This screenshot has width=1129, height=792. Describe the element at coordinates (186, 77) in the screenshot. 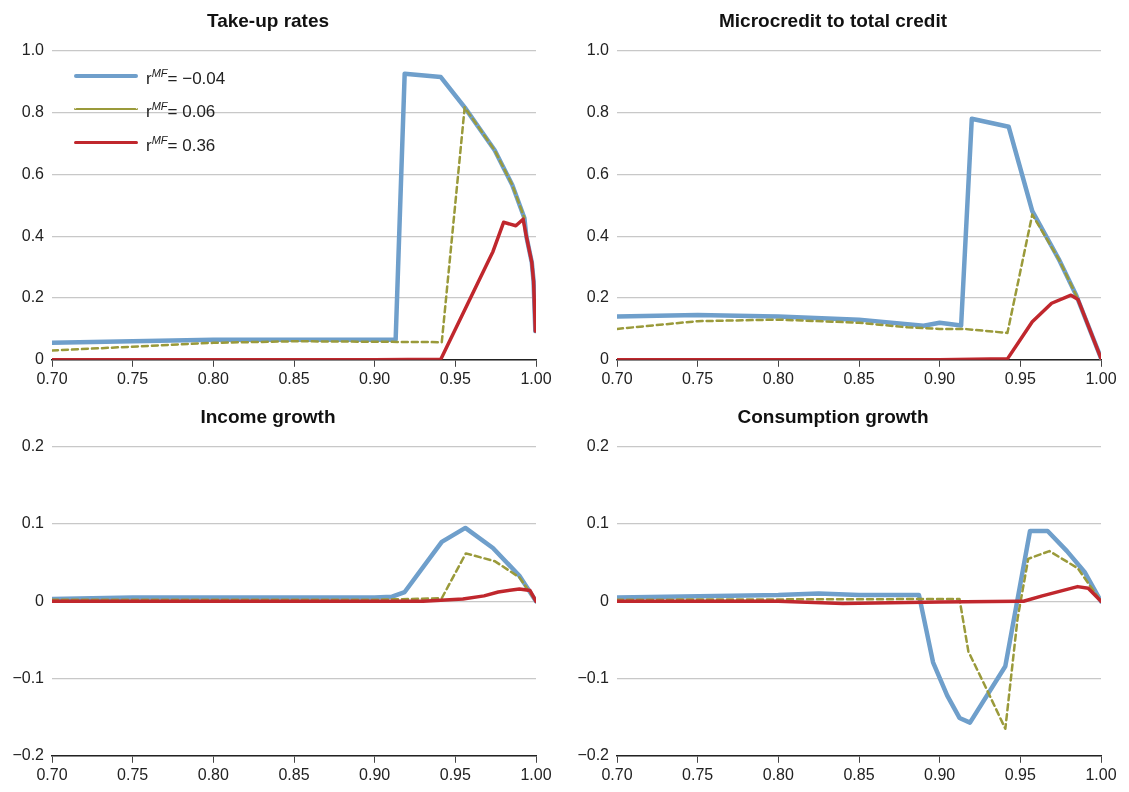

I see `legend-label: r$^{MF}$= −0.04` at that location.